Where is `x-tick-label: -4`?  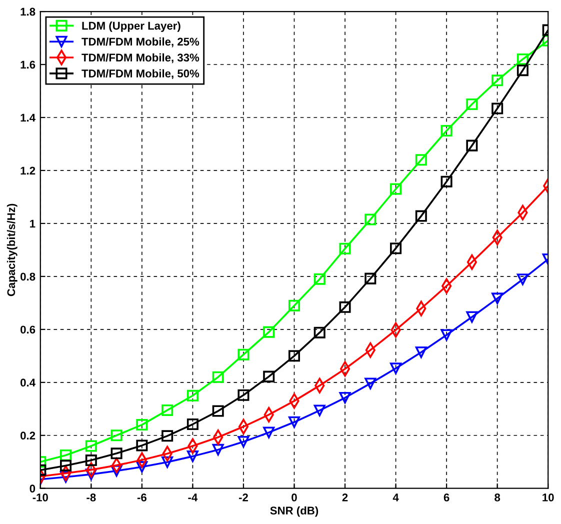
x-tick-label: -4 is located at coordinates (193, 498).